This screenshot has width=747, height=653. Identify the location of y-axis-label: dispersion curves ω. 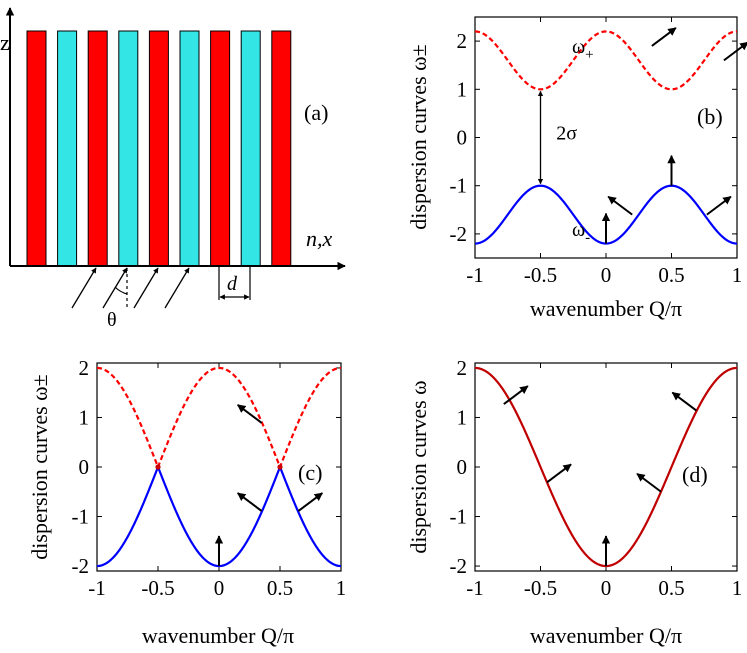
(418, 466).